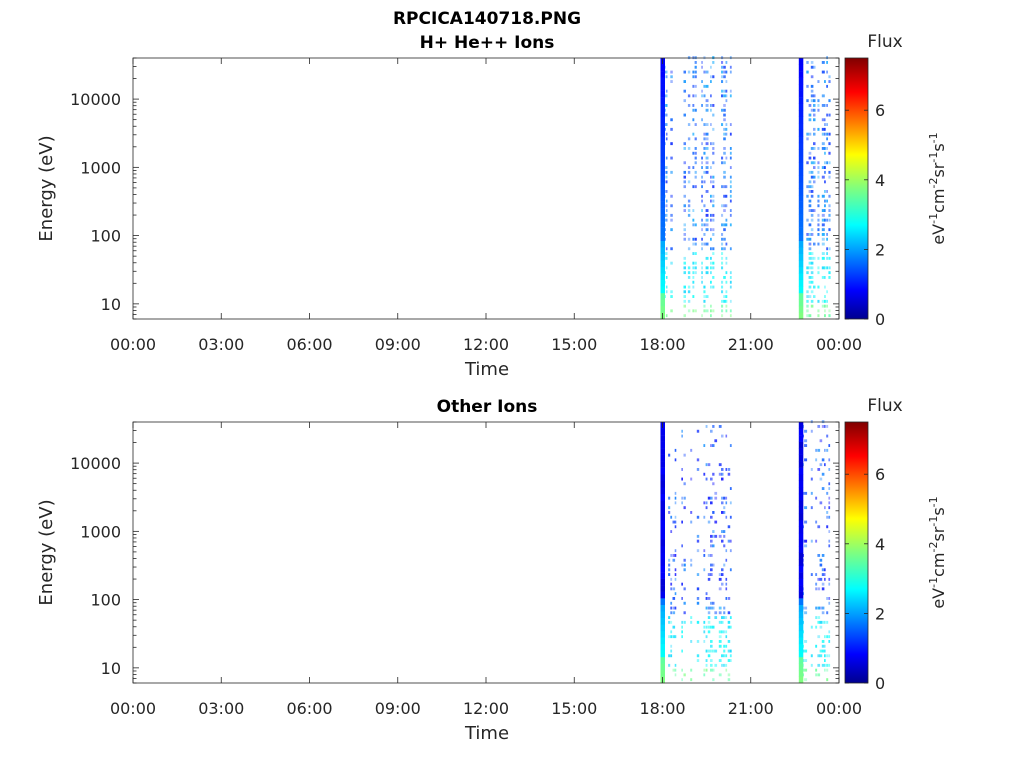 The image size is (1024, 768). Describe the element at coordinates (111, 304) in the screenshot. I see `y-tick-label: 10` at that location.